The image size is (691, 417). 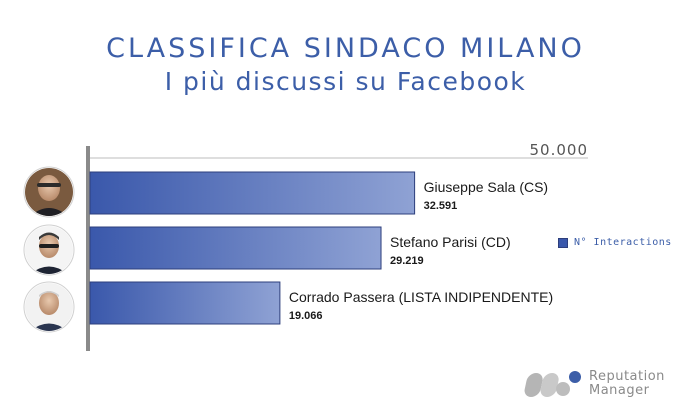 What do you see at coordinates (235, 248) in the screenshot?
I see `bar-stefano-parisi` at bounding box center [235, 248].